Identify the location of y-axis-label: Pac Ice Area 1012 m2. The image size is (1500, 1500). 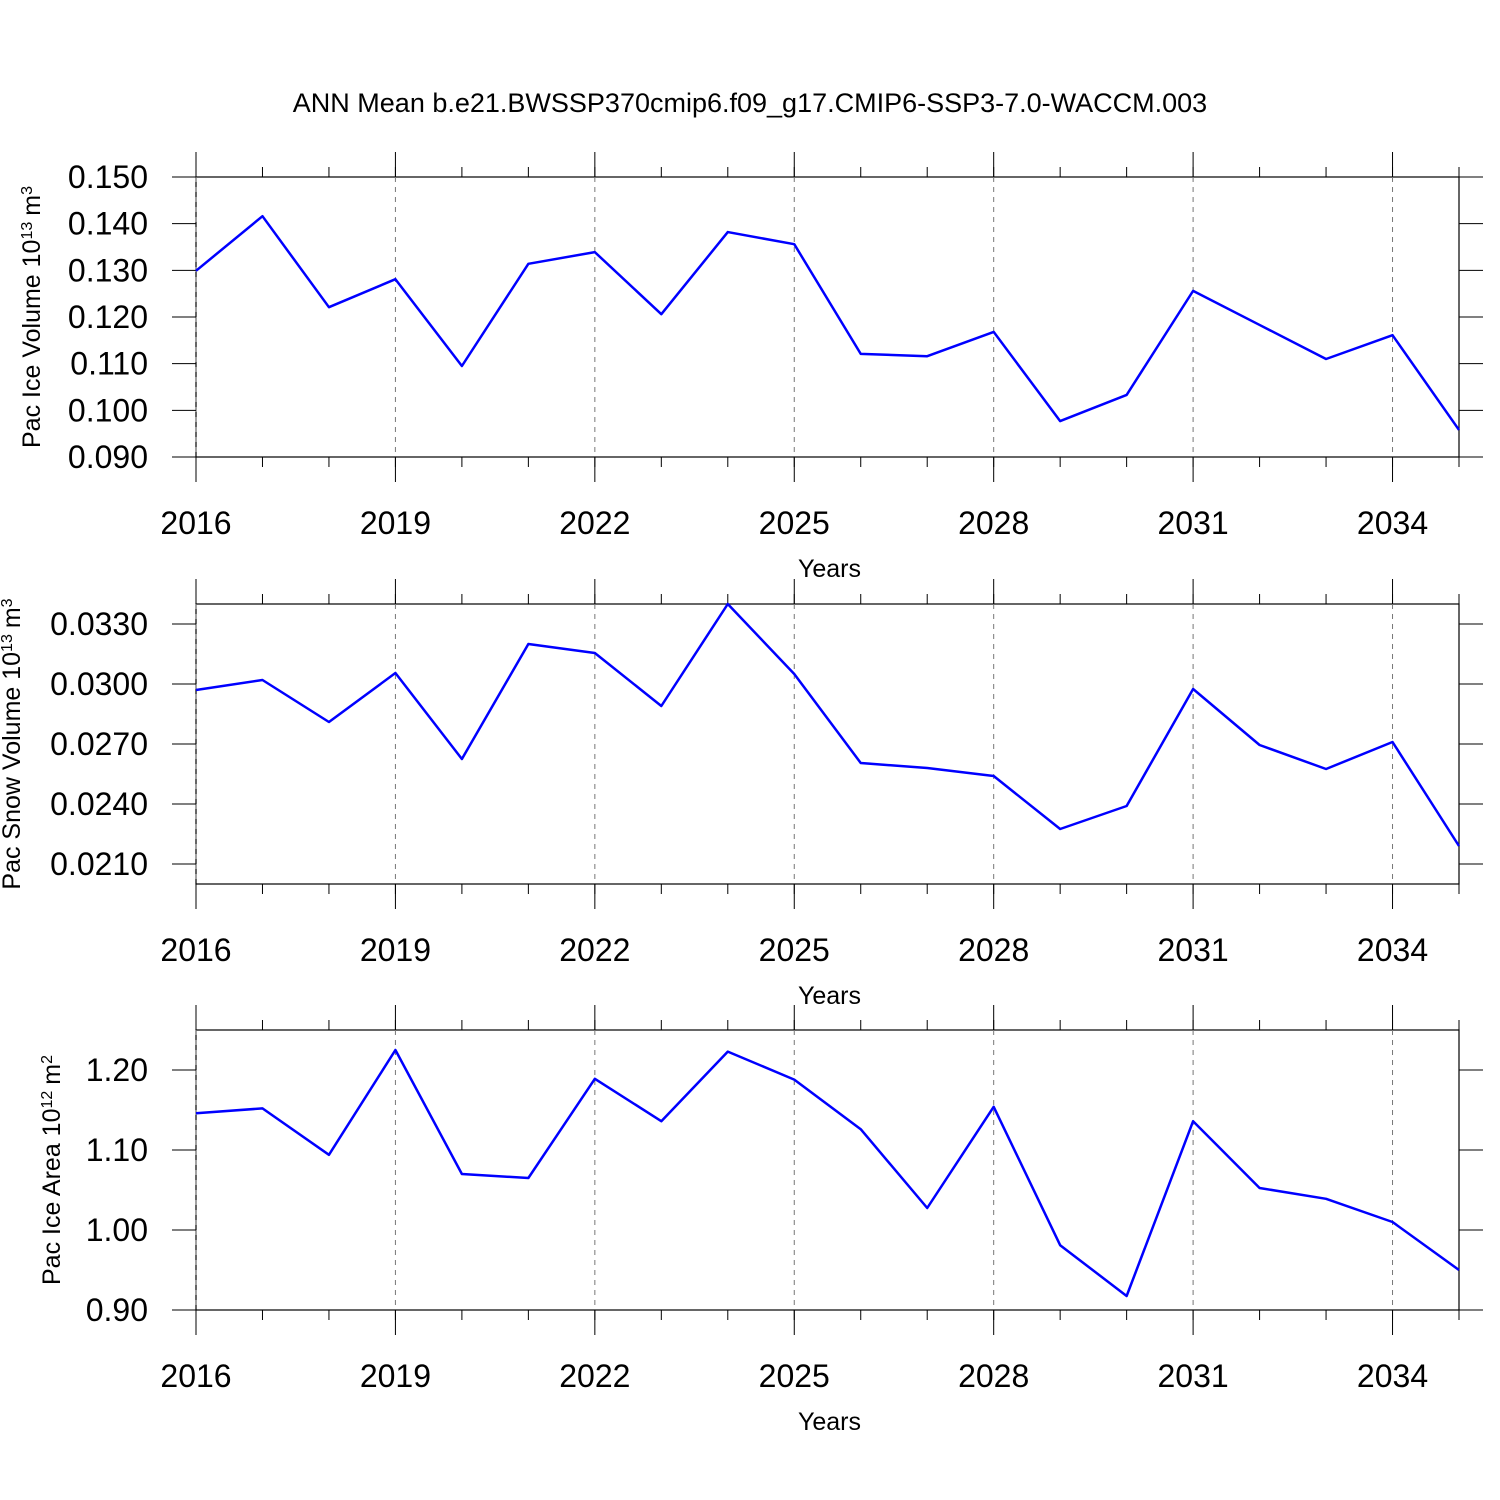
(52, 1170).